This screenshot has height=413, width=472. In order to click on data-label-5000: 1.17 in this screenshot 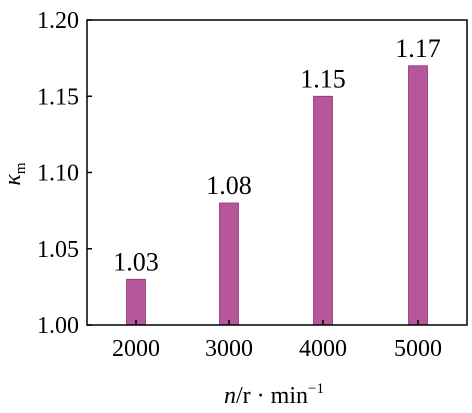, I will do `click(418, 48)`.